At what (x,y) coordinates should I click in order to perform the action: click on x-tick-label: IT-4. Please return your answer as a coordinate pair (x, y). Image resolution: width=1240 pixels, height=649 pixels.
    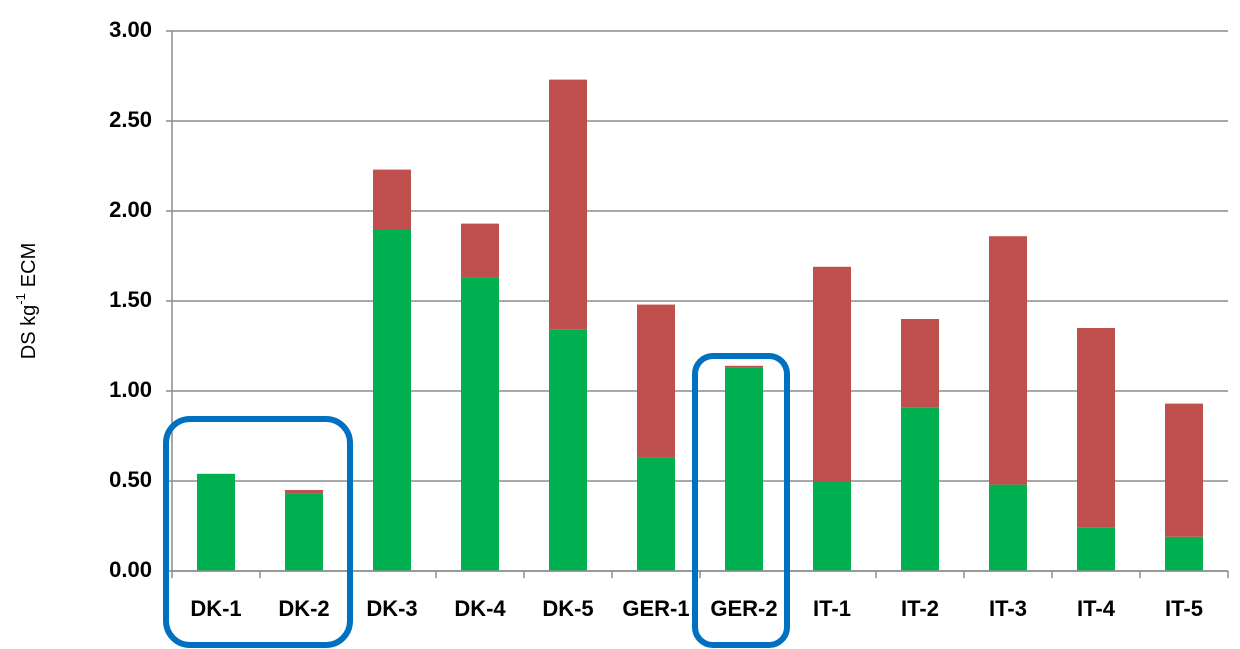
    Looking at the image, I should click on (1096, 608).